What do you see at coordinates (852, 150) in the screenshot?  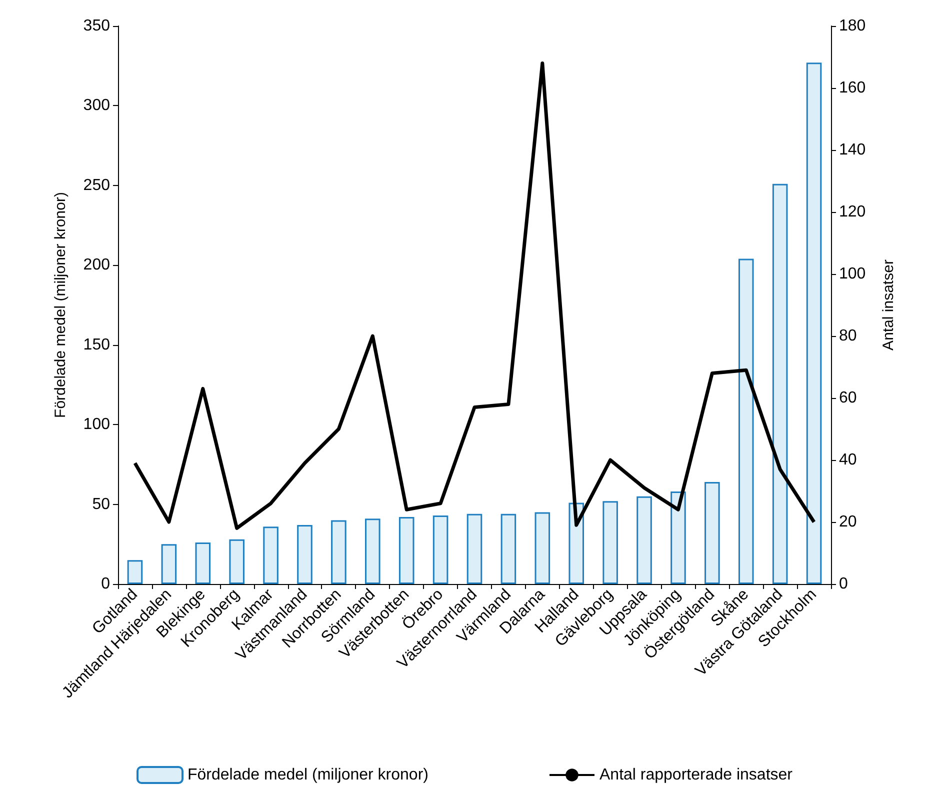 I see `y2-tick-label: 140` at bounding box center [852, 150].